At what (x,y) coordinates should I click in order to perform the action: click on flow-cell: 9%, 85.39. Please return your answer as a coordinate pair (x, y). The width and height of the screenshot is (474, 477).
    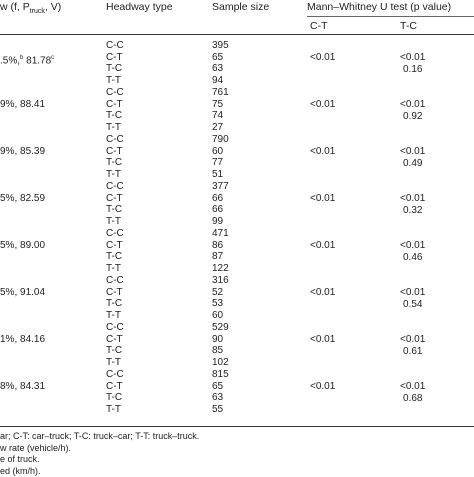
    Looking at the image, I should click on (22, 152).